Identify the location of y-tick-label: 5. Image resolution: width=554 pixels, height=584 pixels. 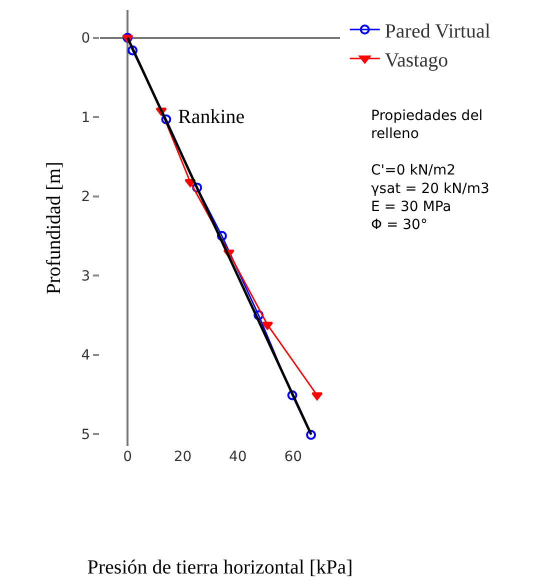
(85, 435).